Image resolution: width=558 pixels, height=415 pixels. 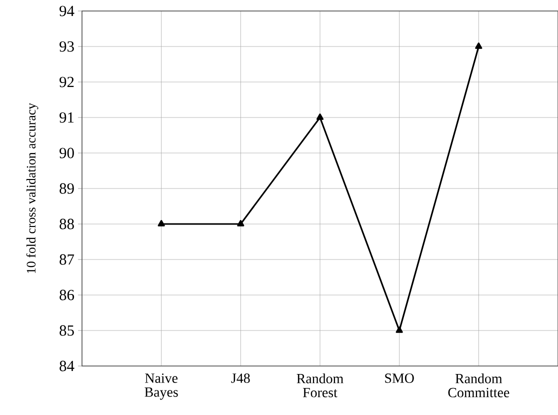 What do you see at coordinates (67, 330) in the screenshot?
I see `y-tick-label: 85` at bounding box center [67, 330].